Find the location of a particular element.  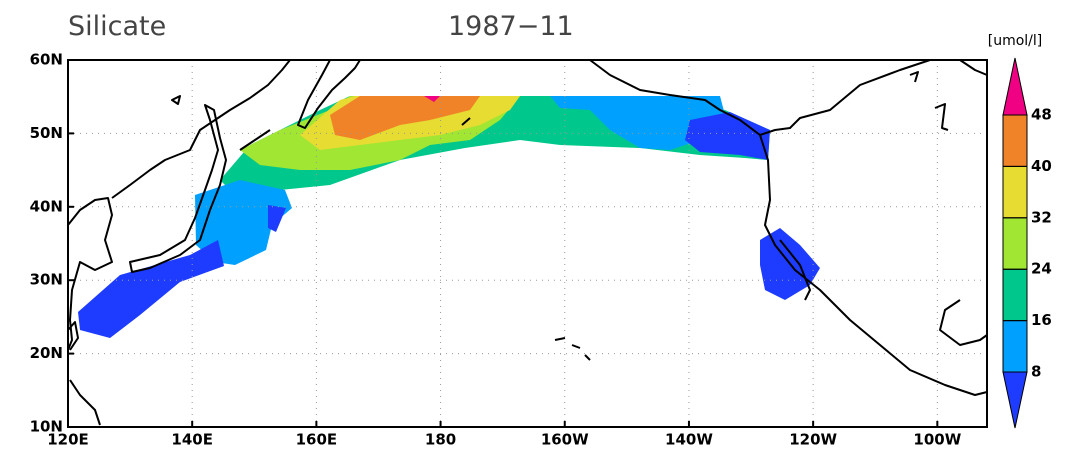

colorbar: 8 16 24 32 40 48 is located at coordinates (1027, 243).